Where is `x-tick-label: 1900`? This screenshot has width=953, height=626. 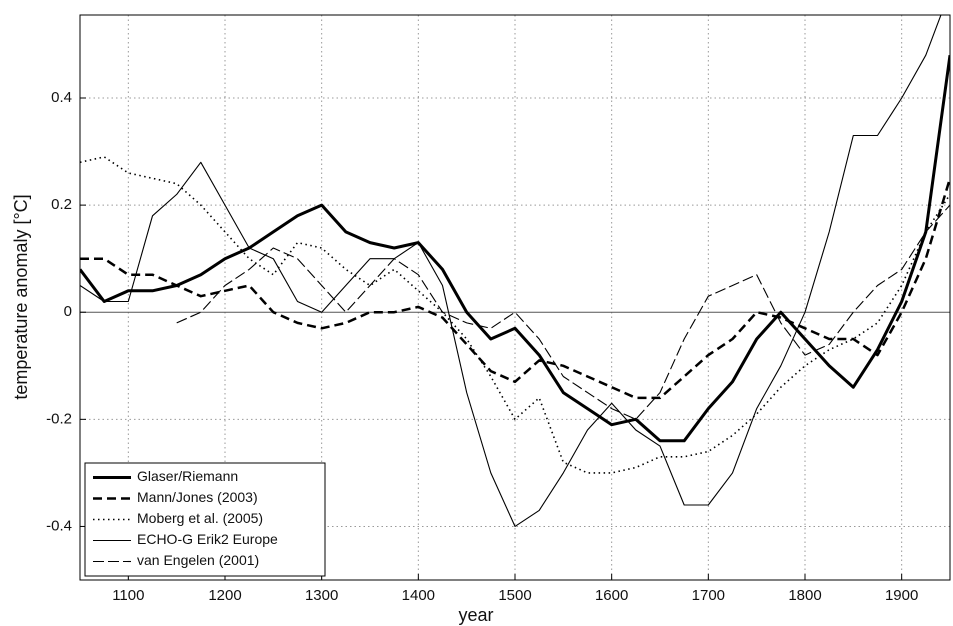 x-tick-label: 1900 is located at coordinates (901, 595).